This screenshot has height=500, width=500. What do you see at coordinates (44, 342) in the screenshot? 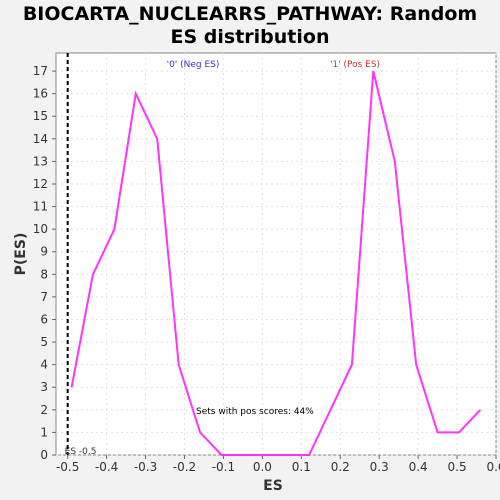
I see `y-tick-label: 5` at bounding box center [44, 342].